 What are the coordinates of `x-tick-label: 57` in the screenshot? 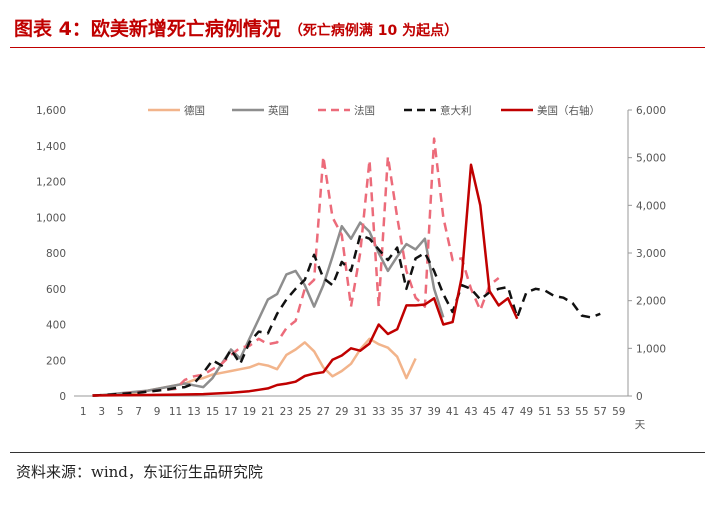 It's located at (600, 412).